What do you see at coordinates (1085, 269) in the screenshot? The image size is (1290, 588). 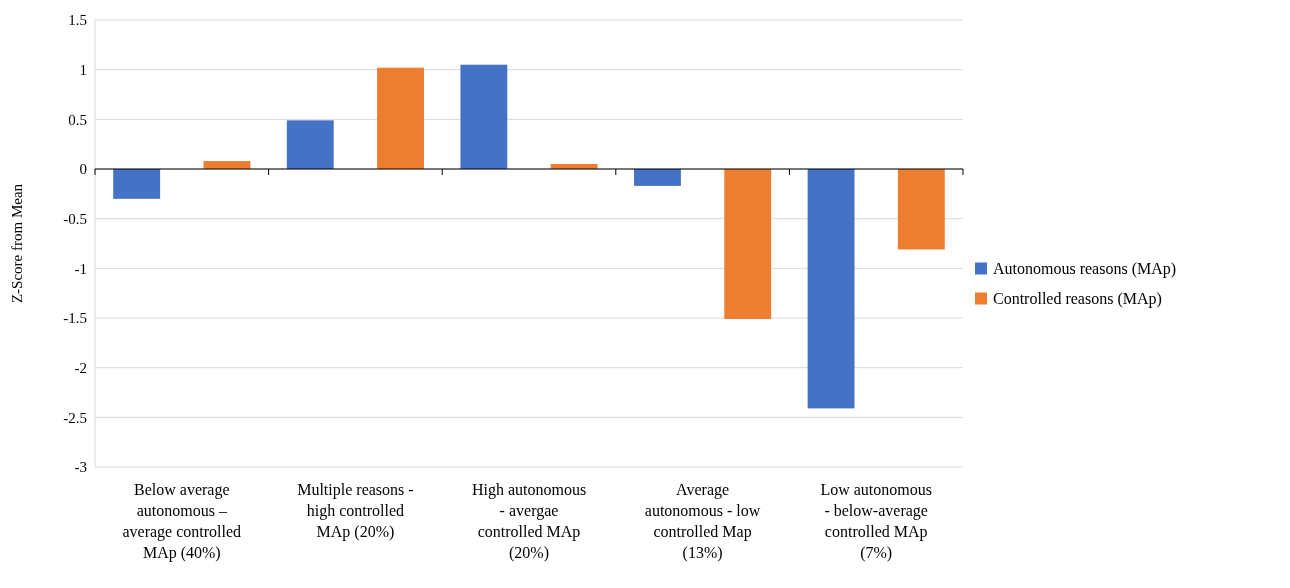 I see `legend-label: Autonomous reasons (MAp)` at bounding box center [1085, 269].